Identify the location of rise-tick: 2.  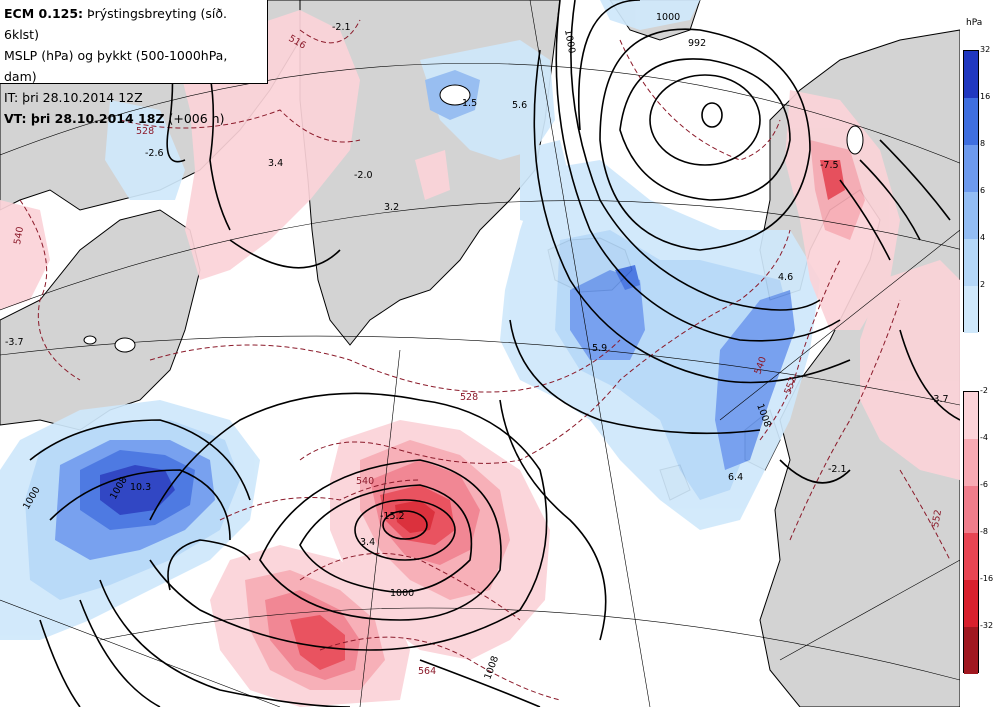
(983, 284).